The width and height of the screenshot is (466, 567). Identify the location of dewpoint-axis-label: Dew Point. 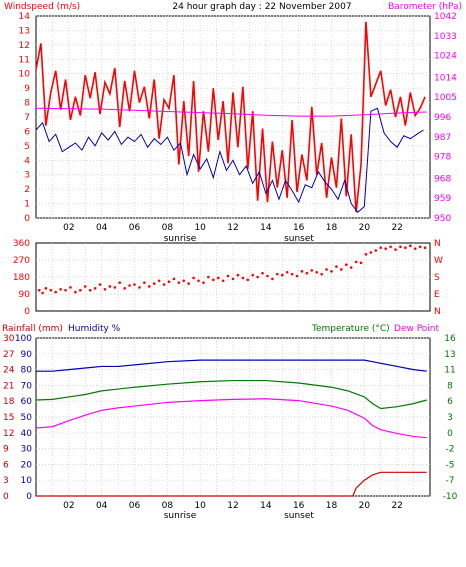
(417, 329).